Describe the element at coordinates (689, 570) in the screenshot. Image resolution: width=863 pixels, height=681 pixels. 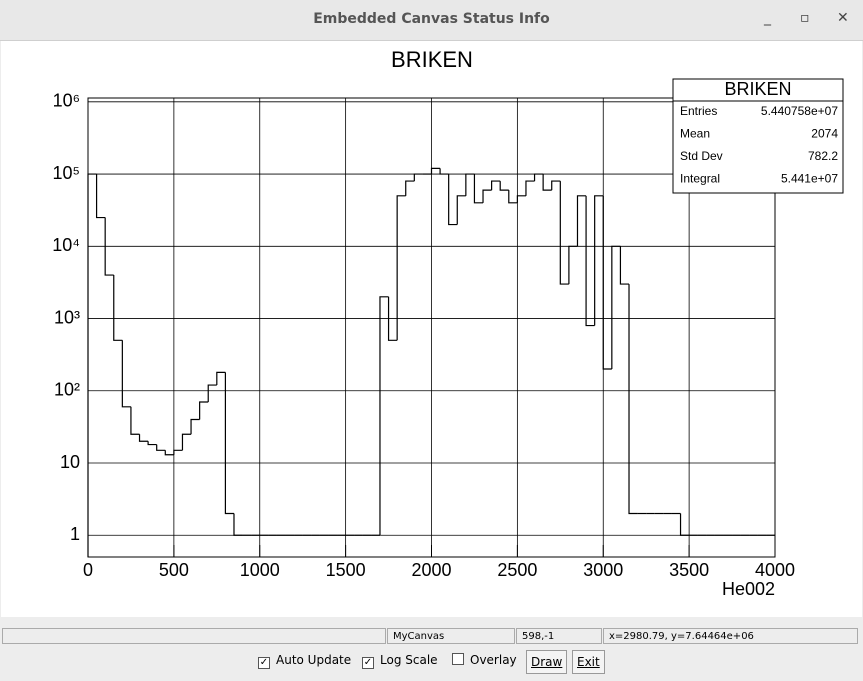
I see `x-tick-label: 3500` at that location.